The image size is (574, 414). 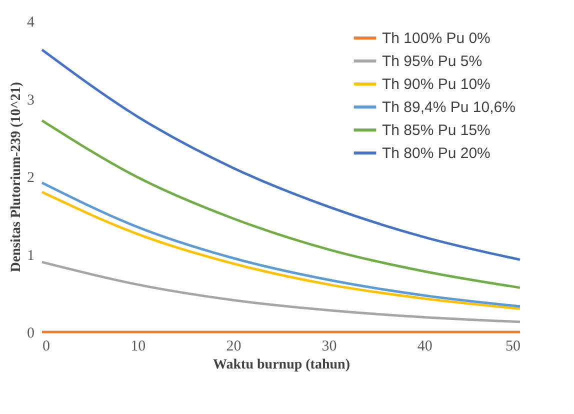 I want to click on x-tick-label: 40, so click(x=424, y=346).